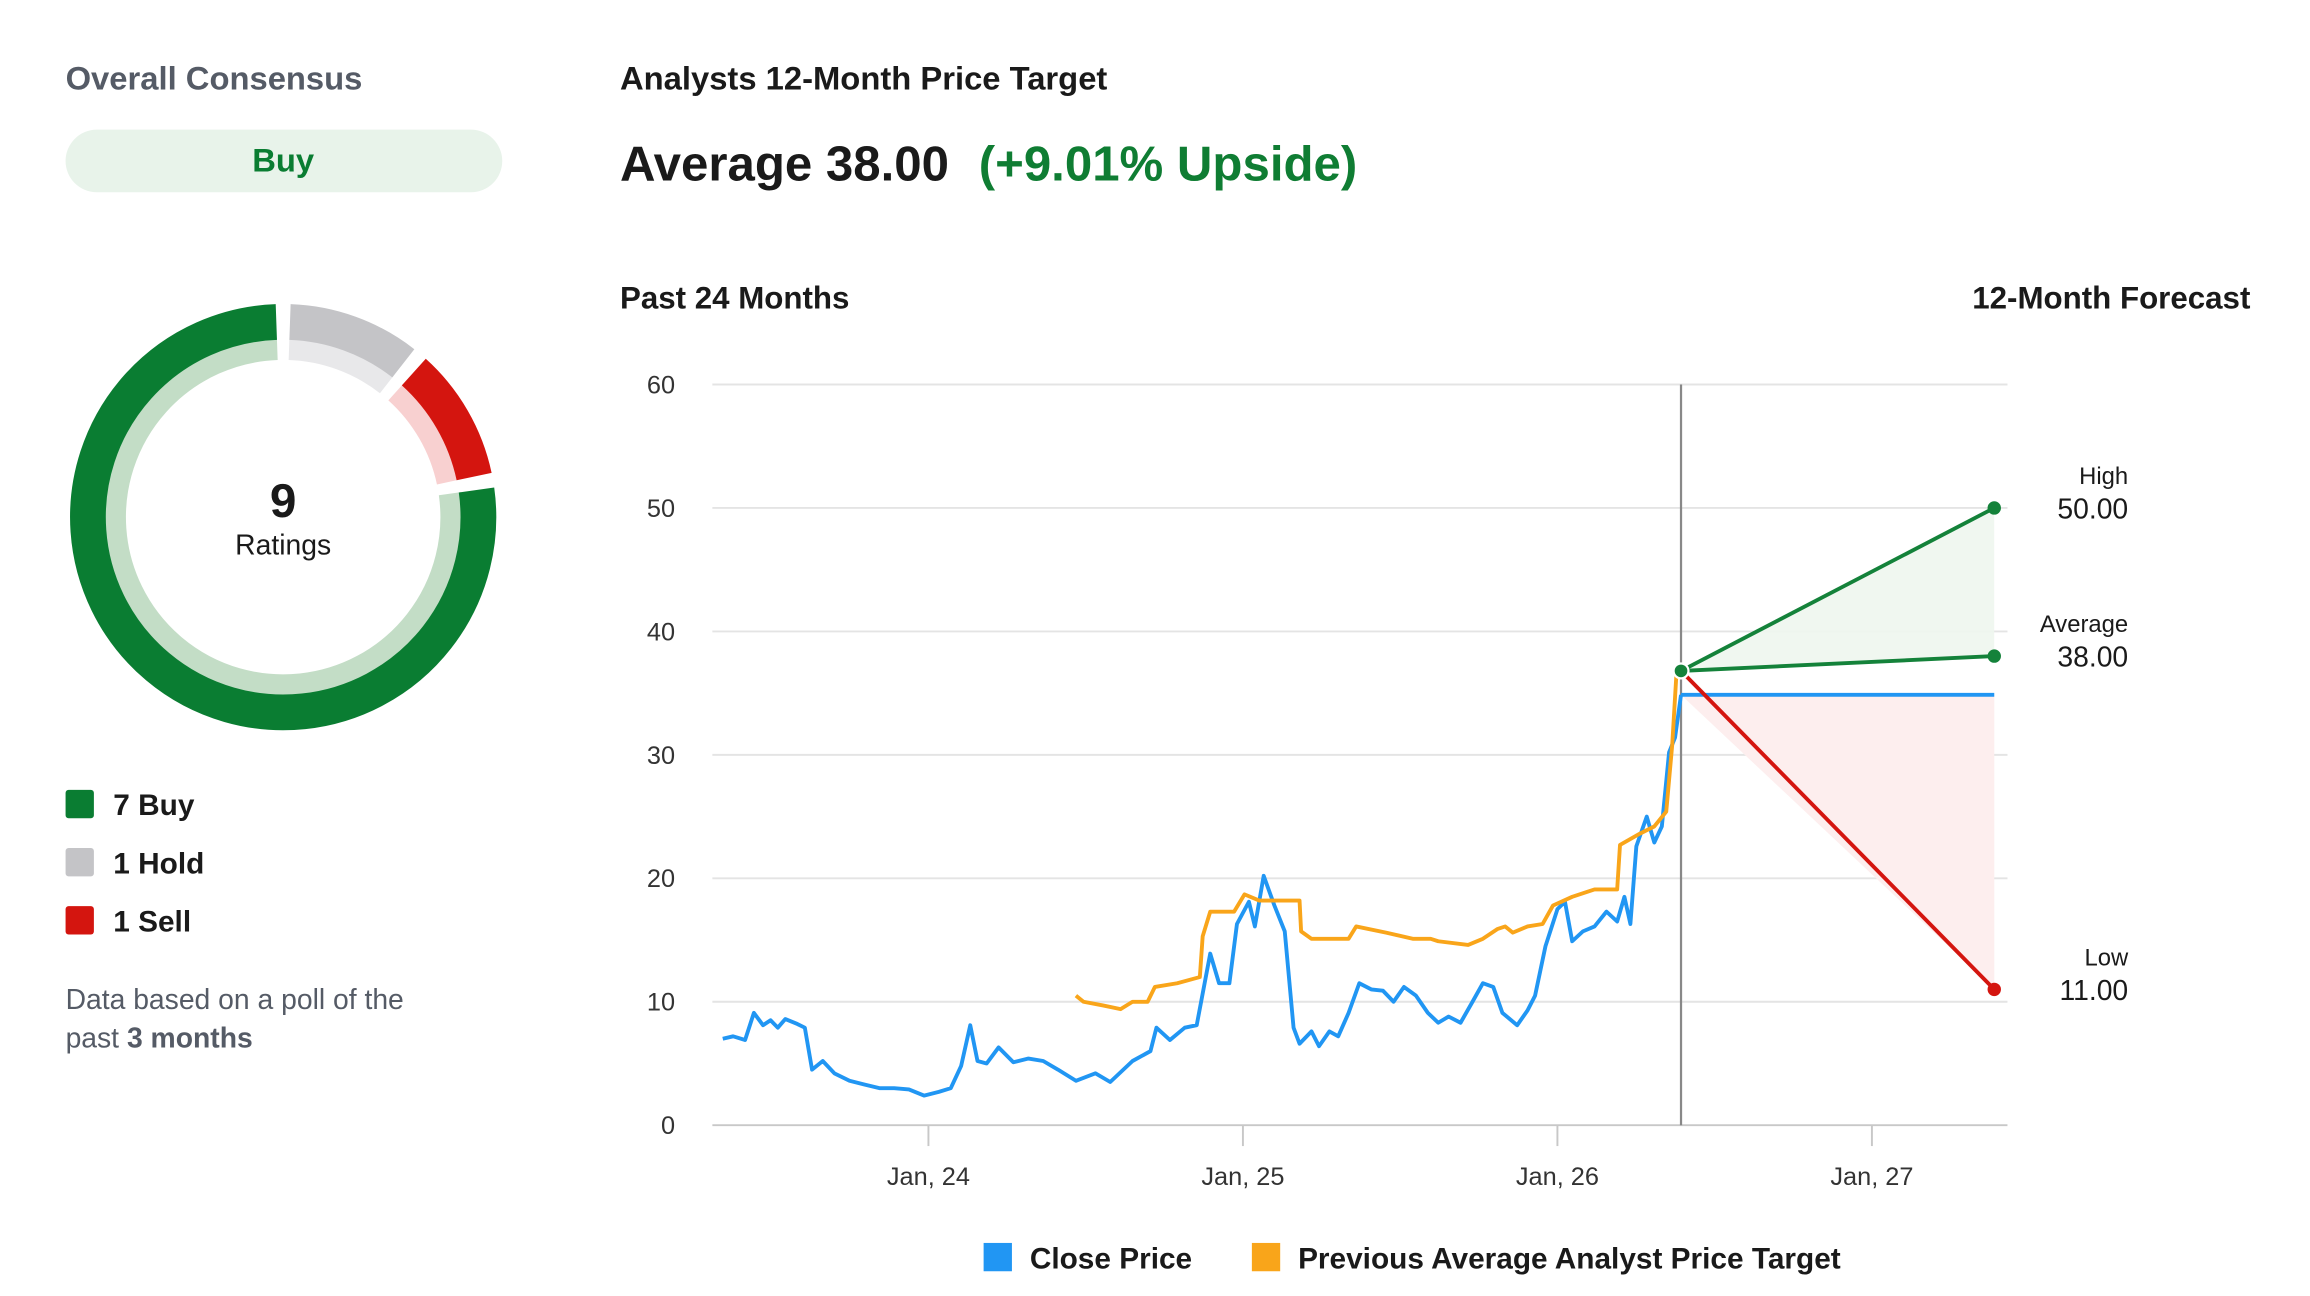  I want to click on y-tick-label: 0, so click(668, 1126).